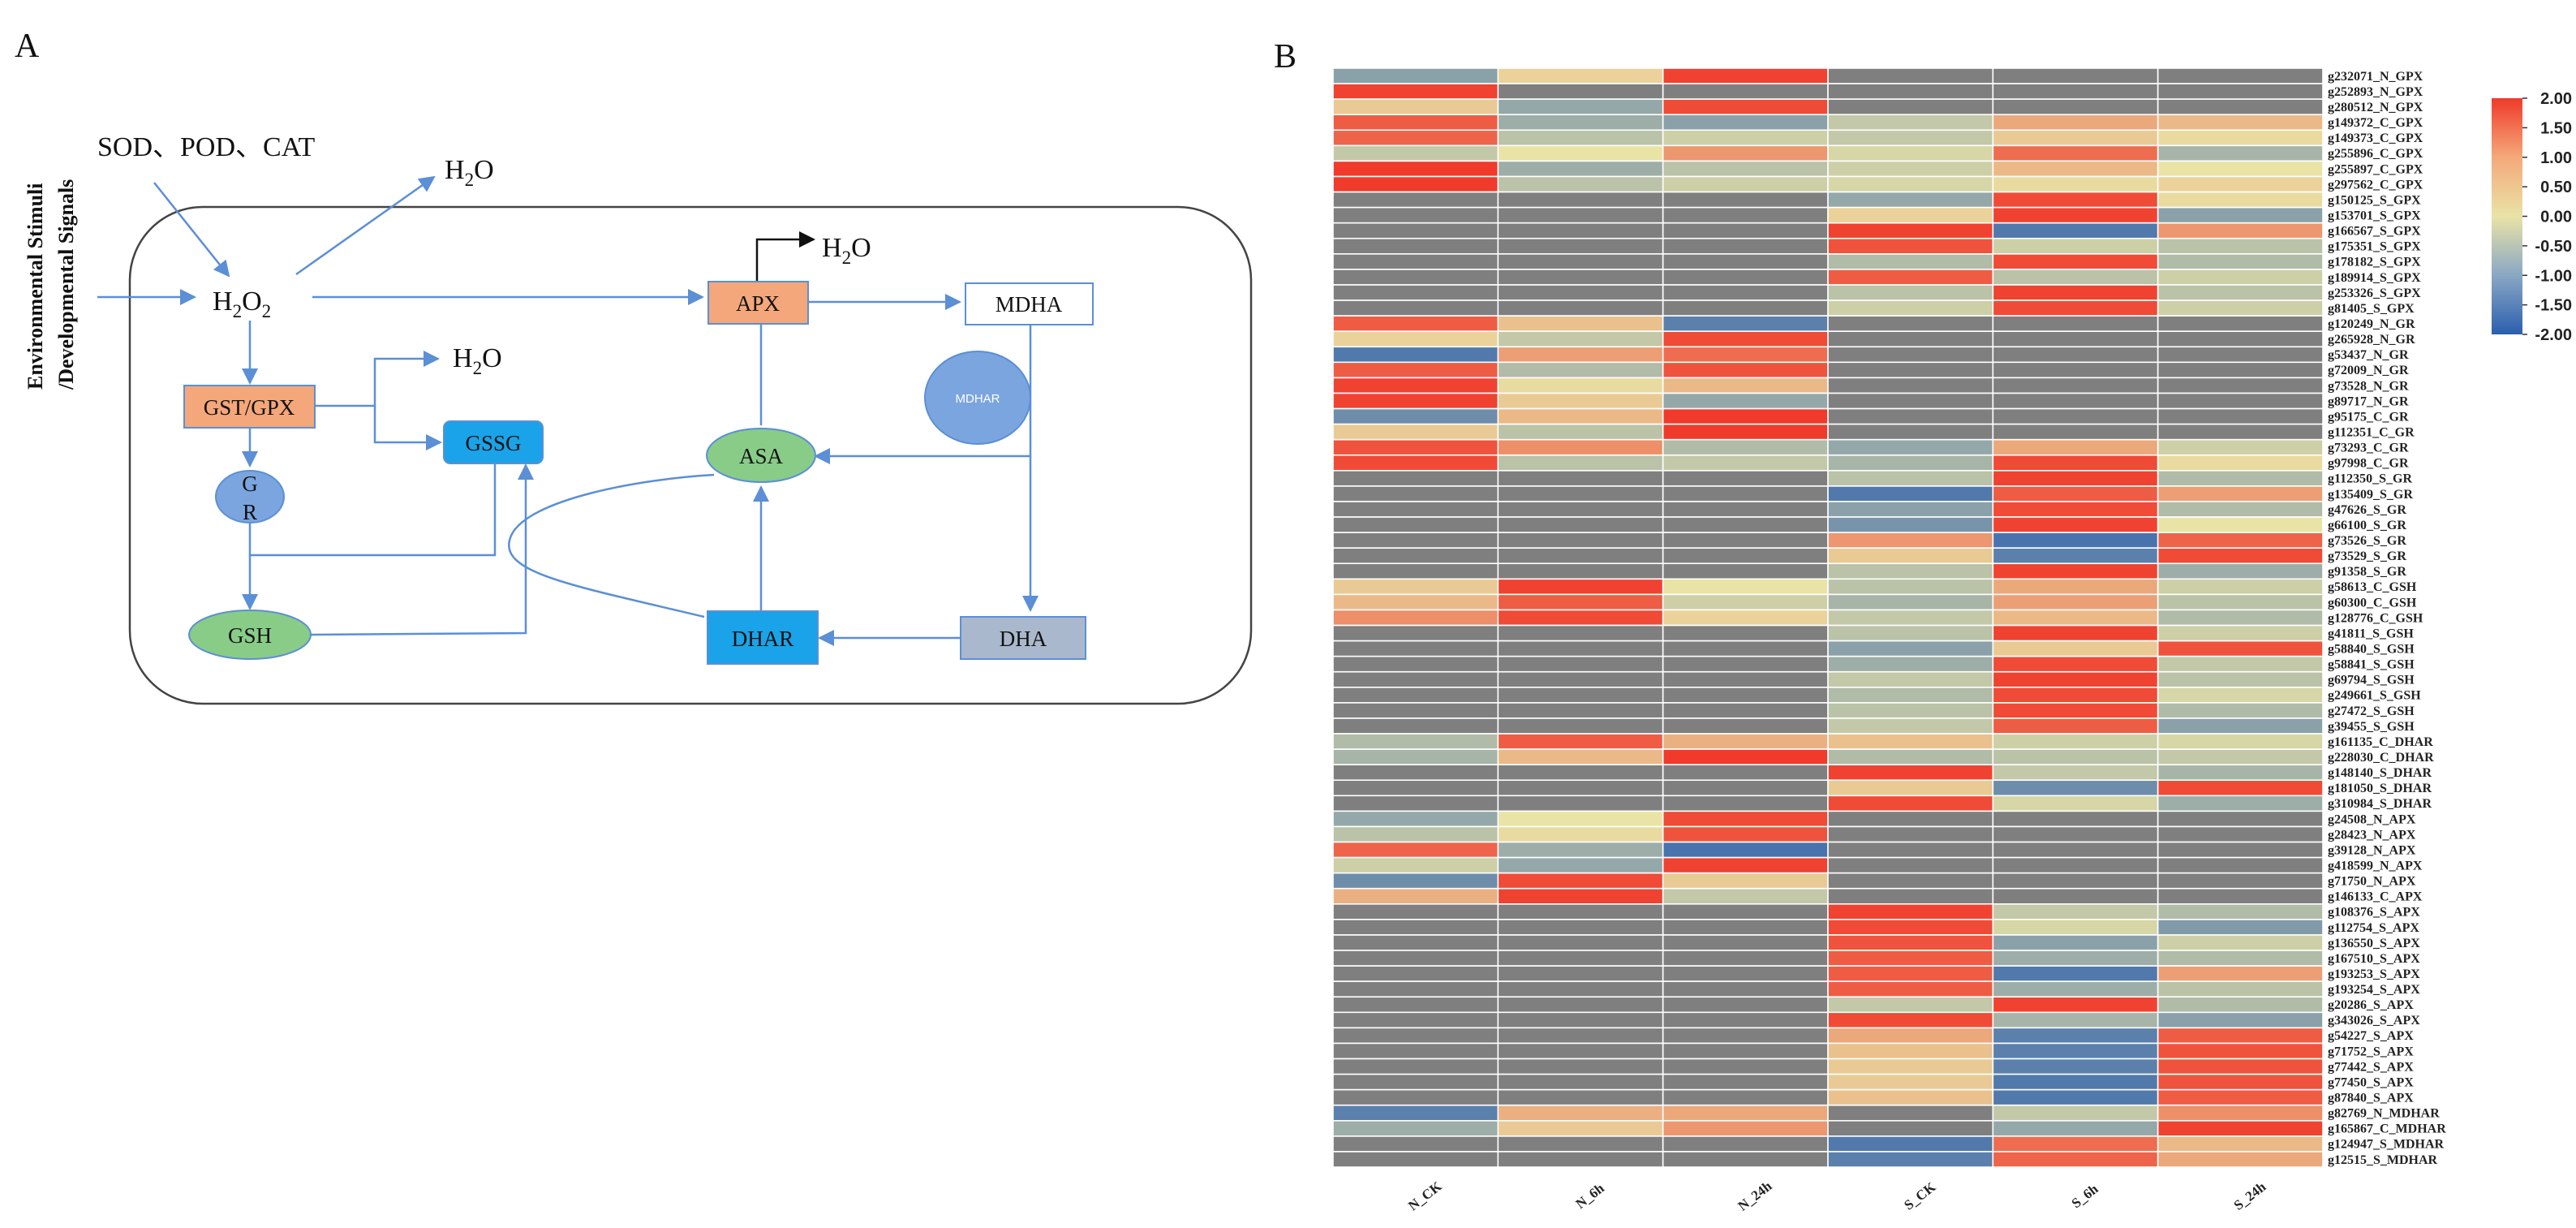 Image resolution: width=2576 pixels, height=1228 pixels. What do you see at coordinates (2374, 990) in the screenshot?
I see `heatmap-row-label: g193254_S_APX` at bounding box center [2374, 990].